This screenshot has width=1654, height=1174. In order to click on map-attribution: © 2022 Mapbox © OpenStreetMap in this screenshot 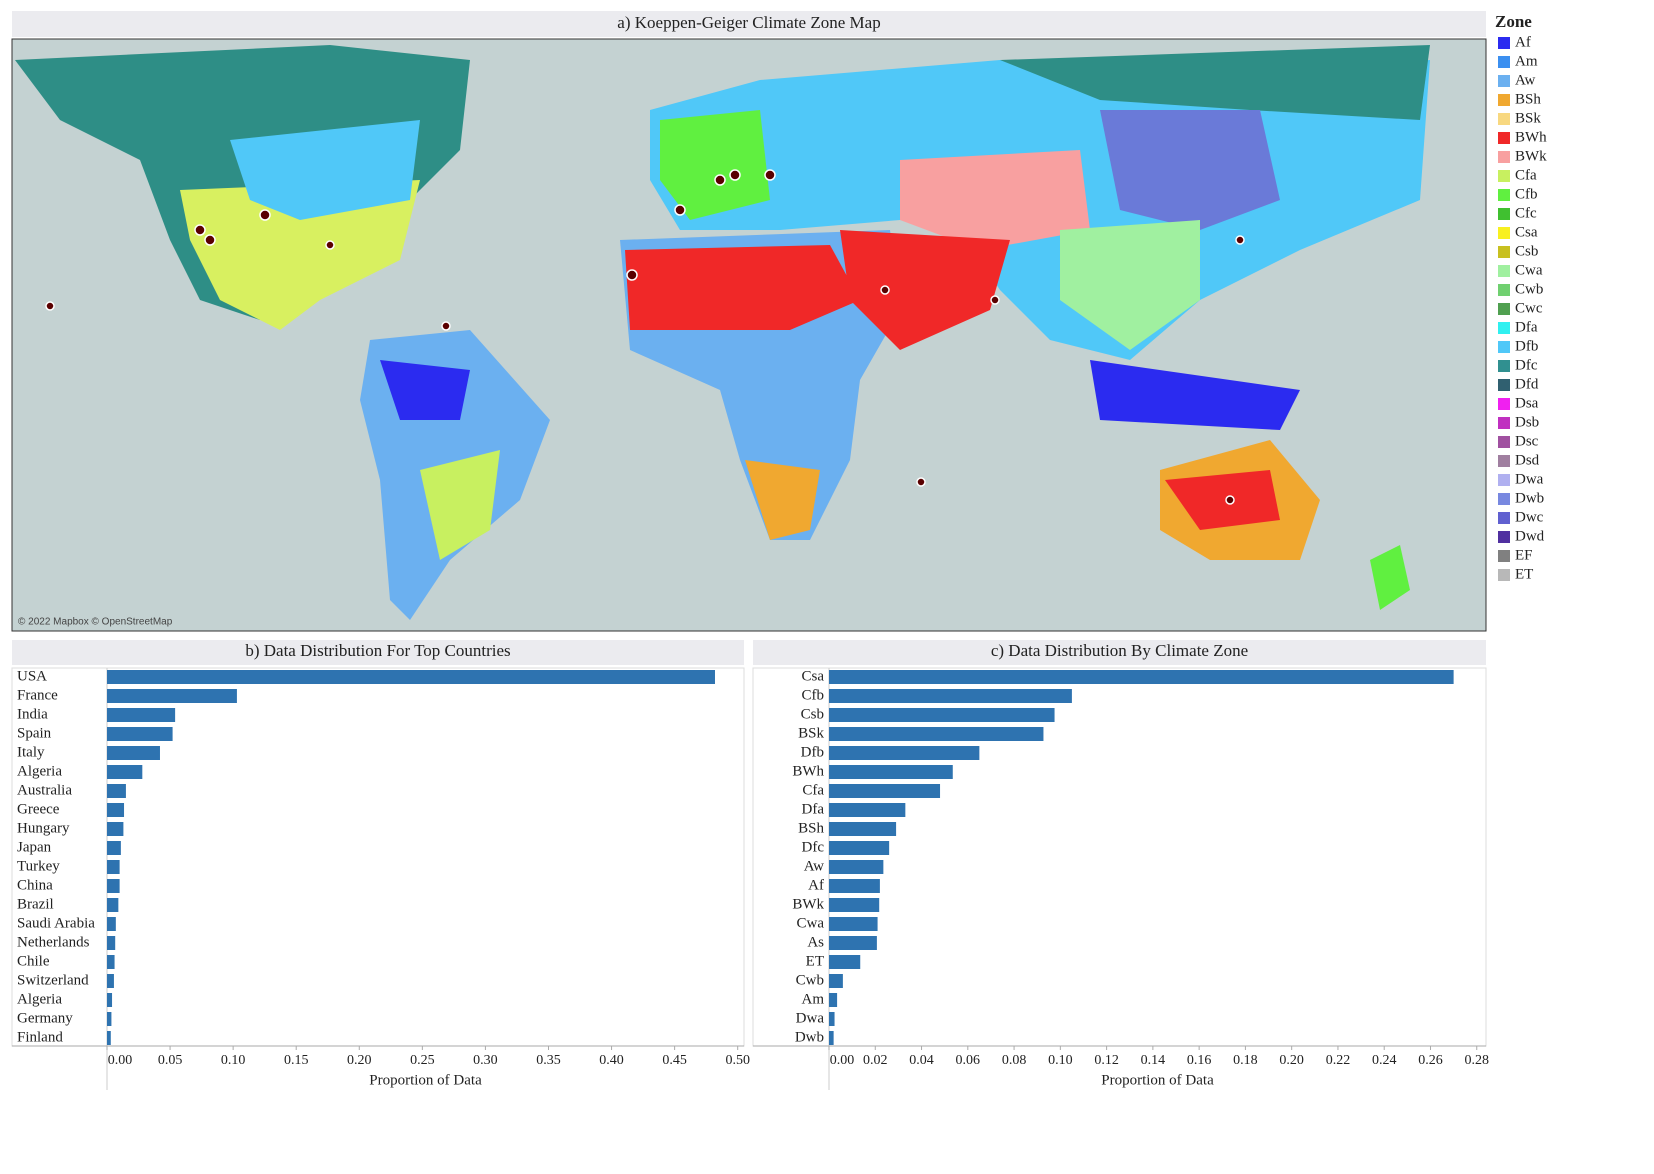, I will do `click(95, 622)`.